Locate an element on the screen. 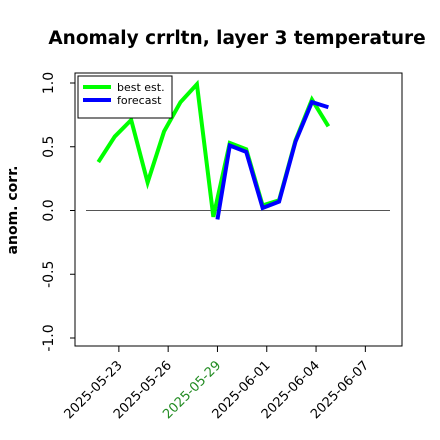  legend: best est.forecast is located at coordinates (125, 97).